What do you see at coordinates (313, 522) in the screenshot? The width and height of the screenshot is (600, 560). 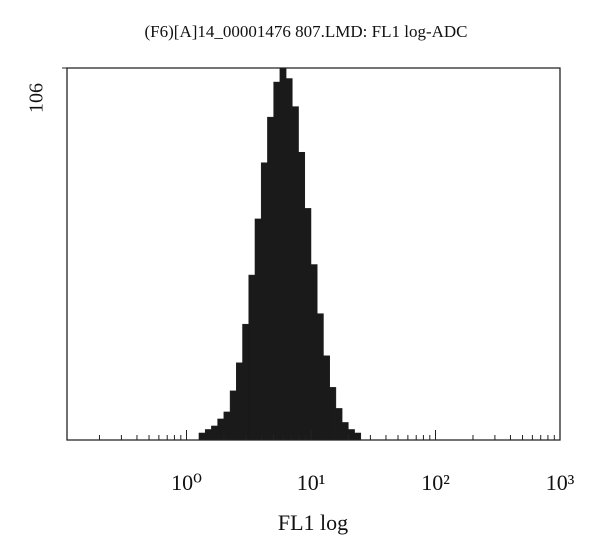 I see `x-axis-label: FL1 log` at bounding box center [313, 522].